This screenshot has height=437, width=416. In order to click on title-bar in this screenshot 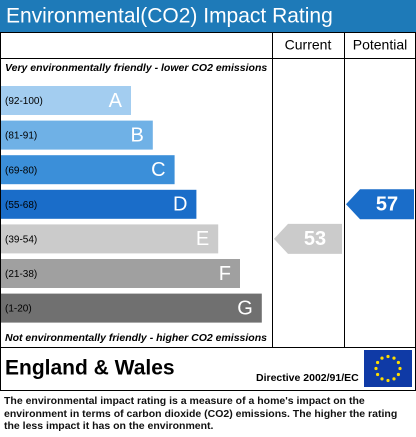, I will do `click(208, 16)`.